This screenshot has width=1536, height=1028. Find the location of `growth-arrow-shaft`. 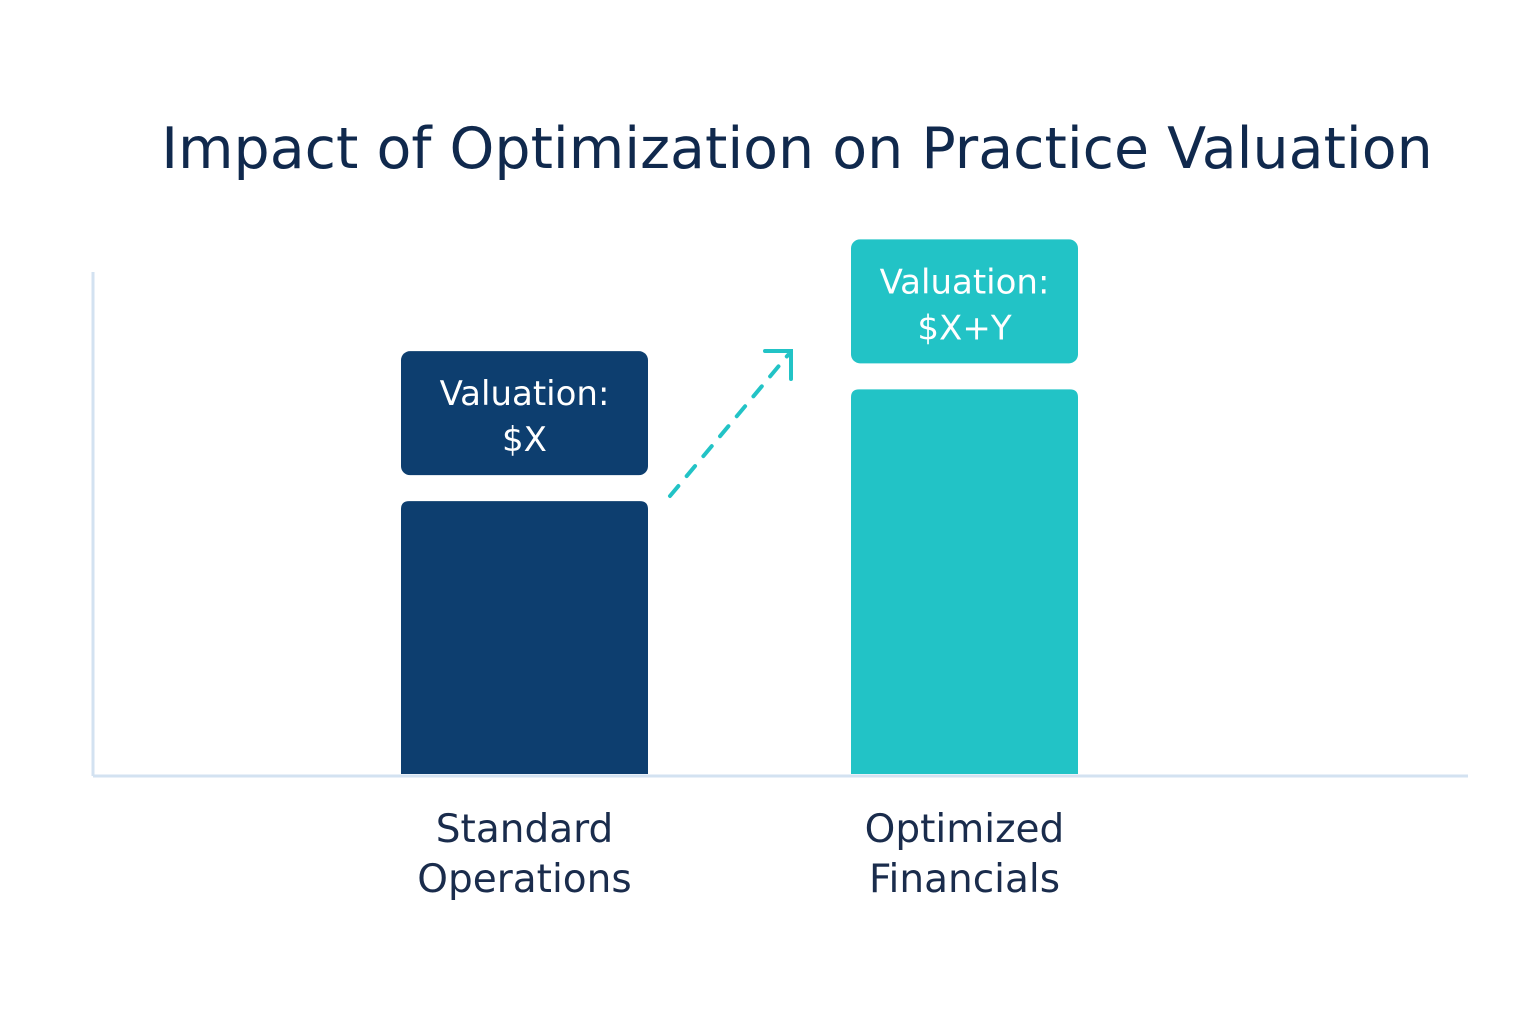

growth-arrow-shaft is located at coordinates (729, 425).